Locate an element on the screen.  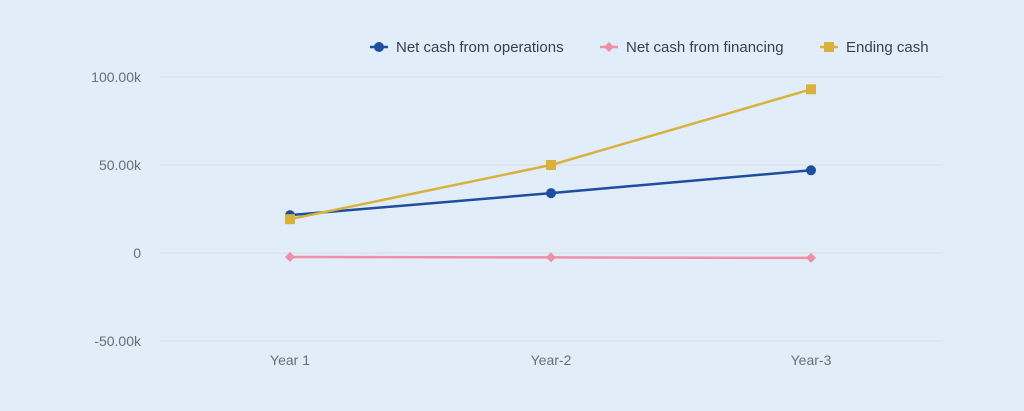
series-net-cash-from-operations is located at coordinates (550, 193).